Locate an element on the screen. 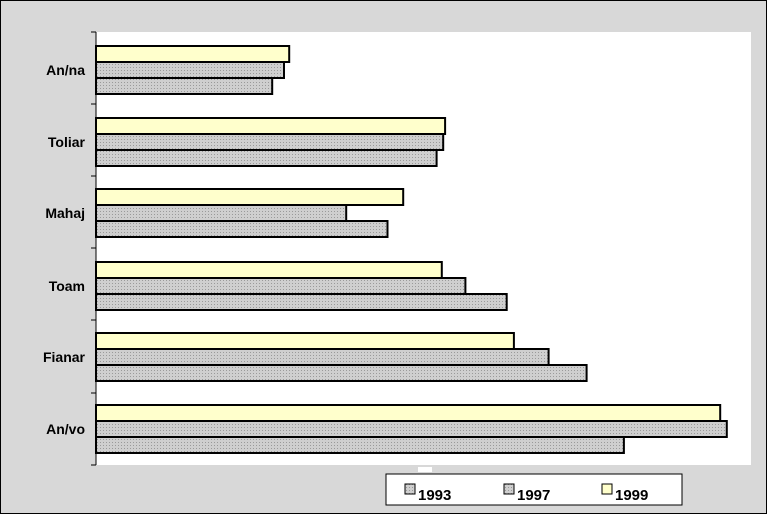 The height and width of the screenshot is (514, 767). legend-swatch-1999 is located at coordinates (607, 489).